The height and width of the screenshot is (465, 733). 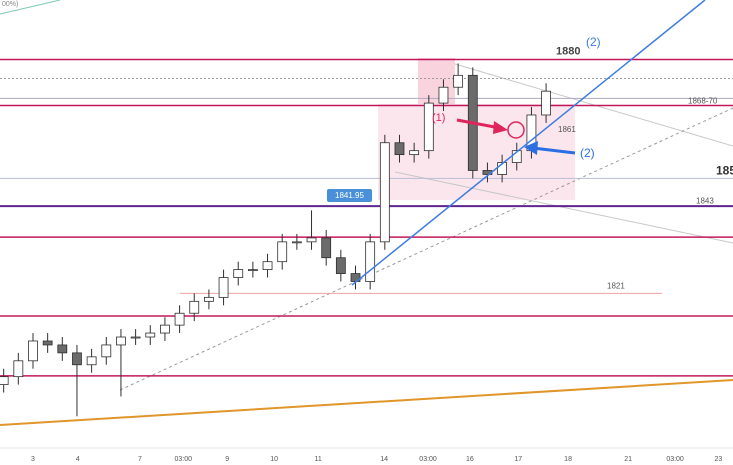 What do you see at coordinates (568, 51) in the screenshot?
I see `level-label: 1880` at bounding box center [568, 51].